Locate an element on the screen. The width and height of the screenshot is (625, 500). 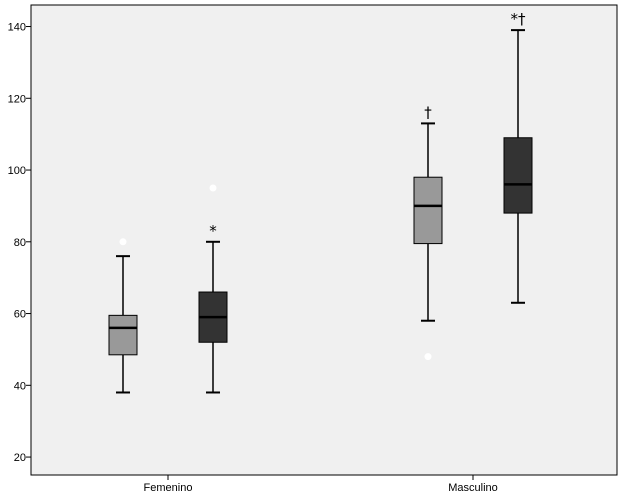
y-tick-label: 100 is located at coordinates (17, 171).